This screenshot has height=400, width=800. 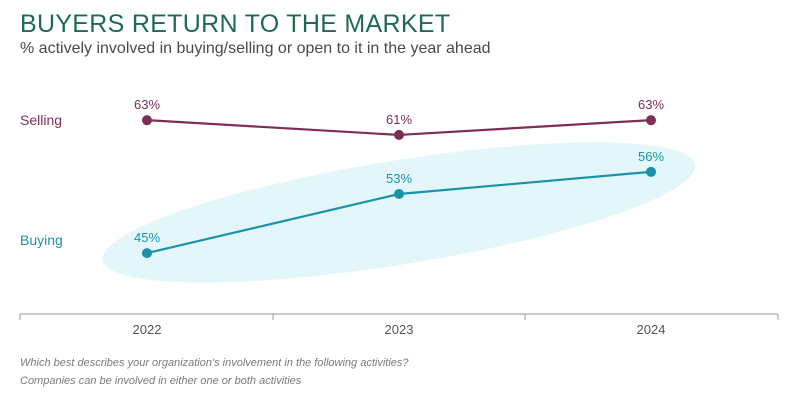 What do you see at coordinates (147, 329) in the screenshot?
I see `x-tick-label-2022: 2022` at bounding box center [147, 329].